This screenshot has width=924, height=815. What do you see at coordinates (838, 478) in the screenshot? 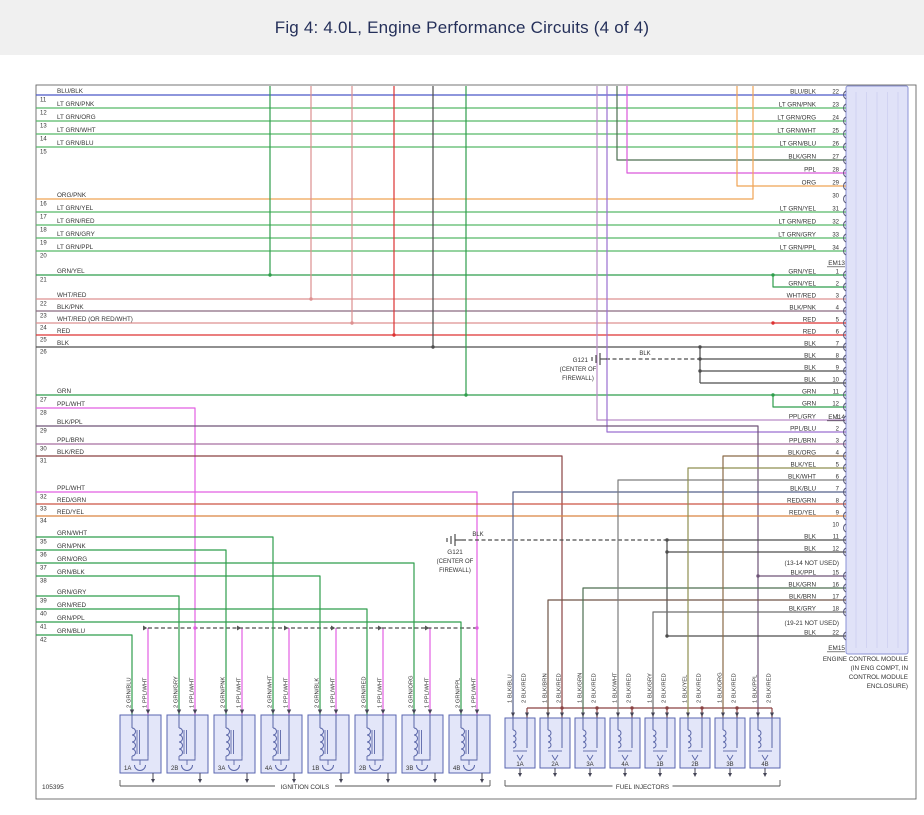
I see `right-pin-number: 6` at bounding box center [838, 478].